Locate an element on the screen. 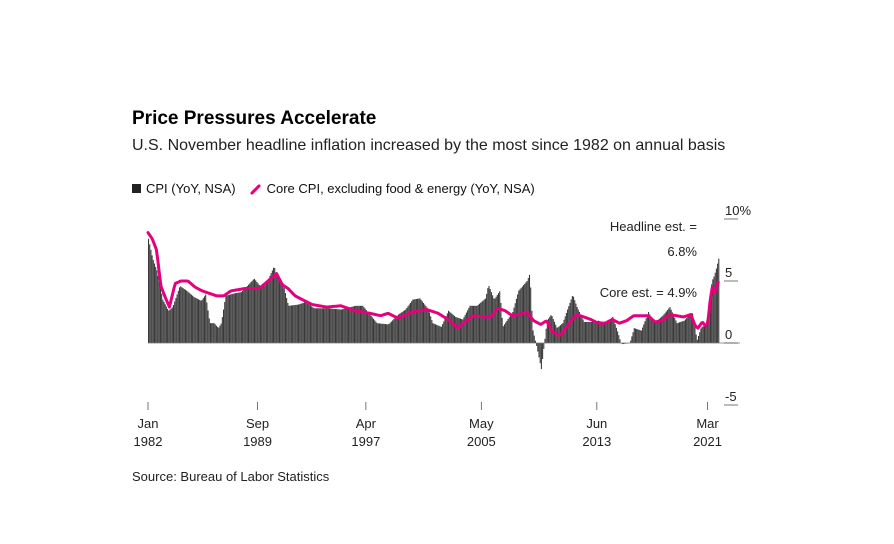  x-tick-month-label: May is located at coordinates (481, 423).